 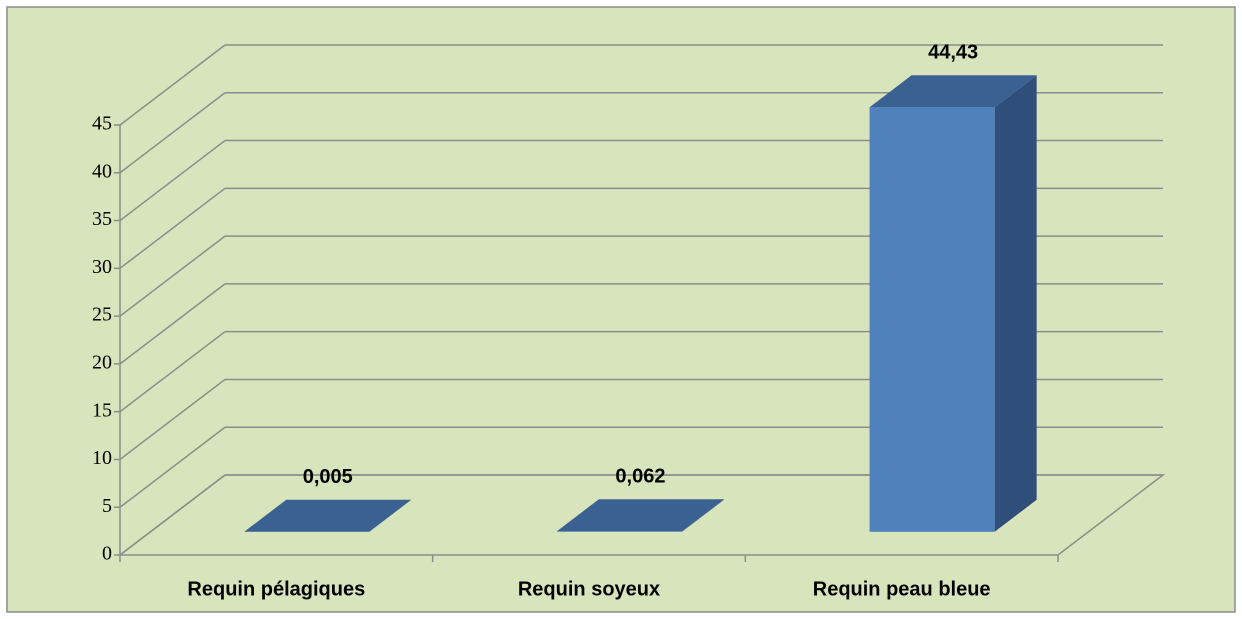 I want to click on y-tick-label: 10, so click(x=102, y=458).